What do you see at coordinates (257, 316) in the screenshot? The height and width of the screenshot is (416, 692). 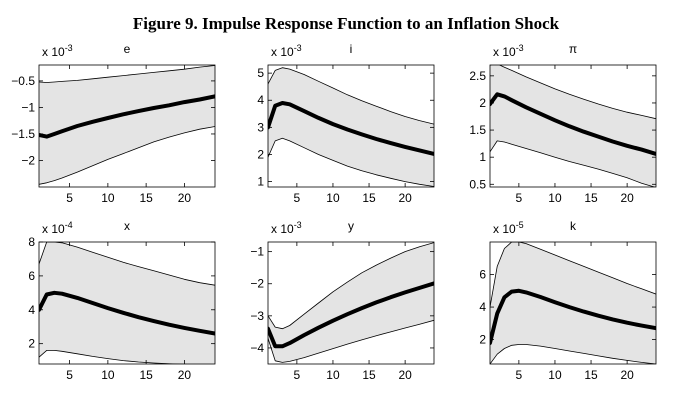 I see `y-tick-label: −3` at bounding box center [257, 316].